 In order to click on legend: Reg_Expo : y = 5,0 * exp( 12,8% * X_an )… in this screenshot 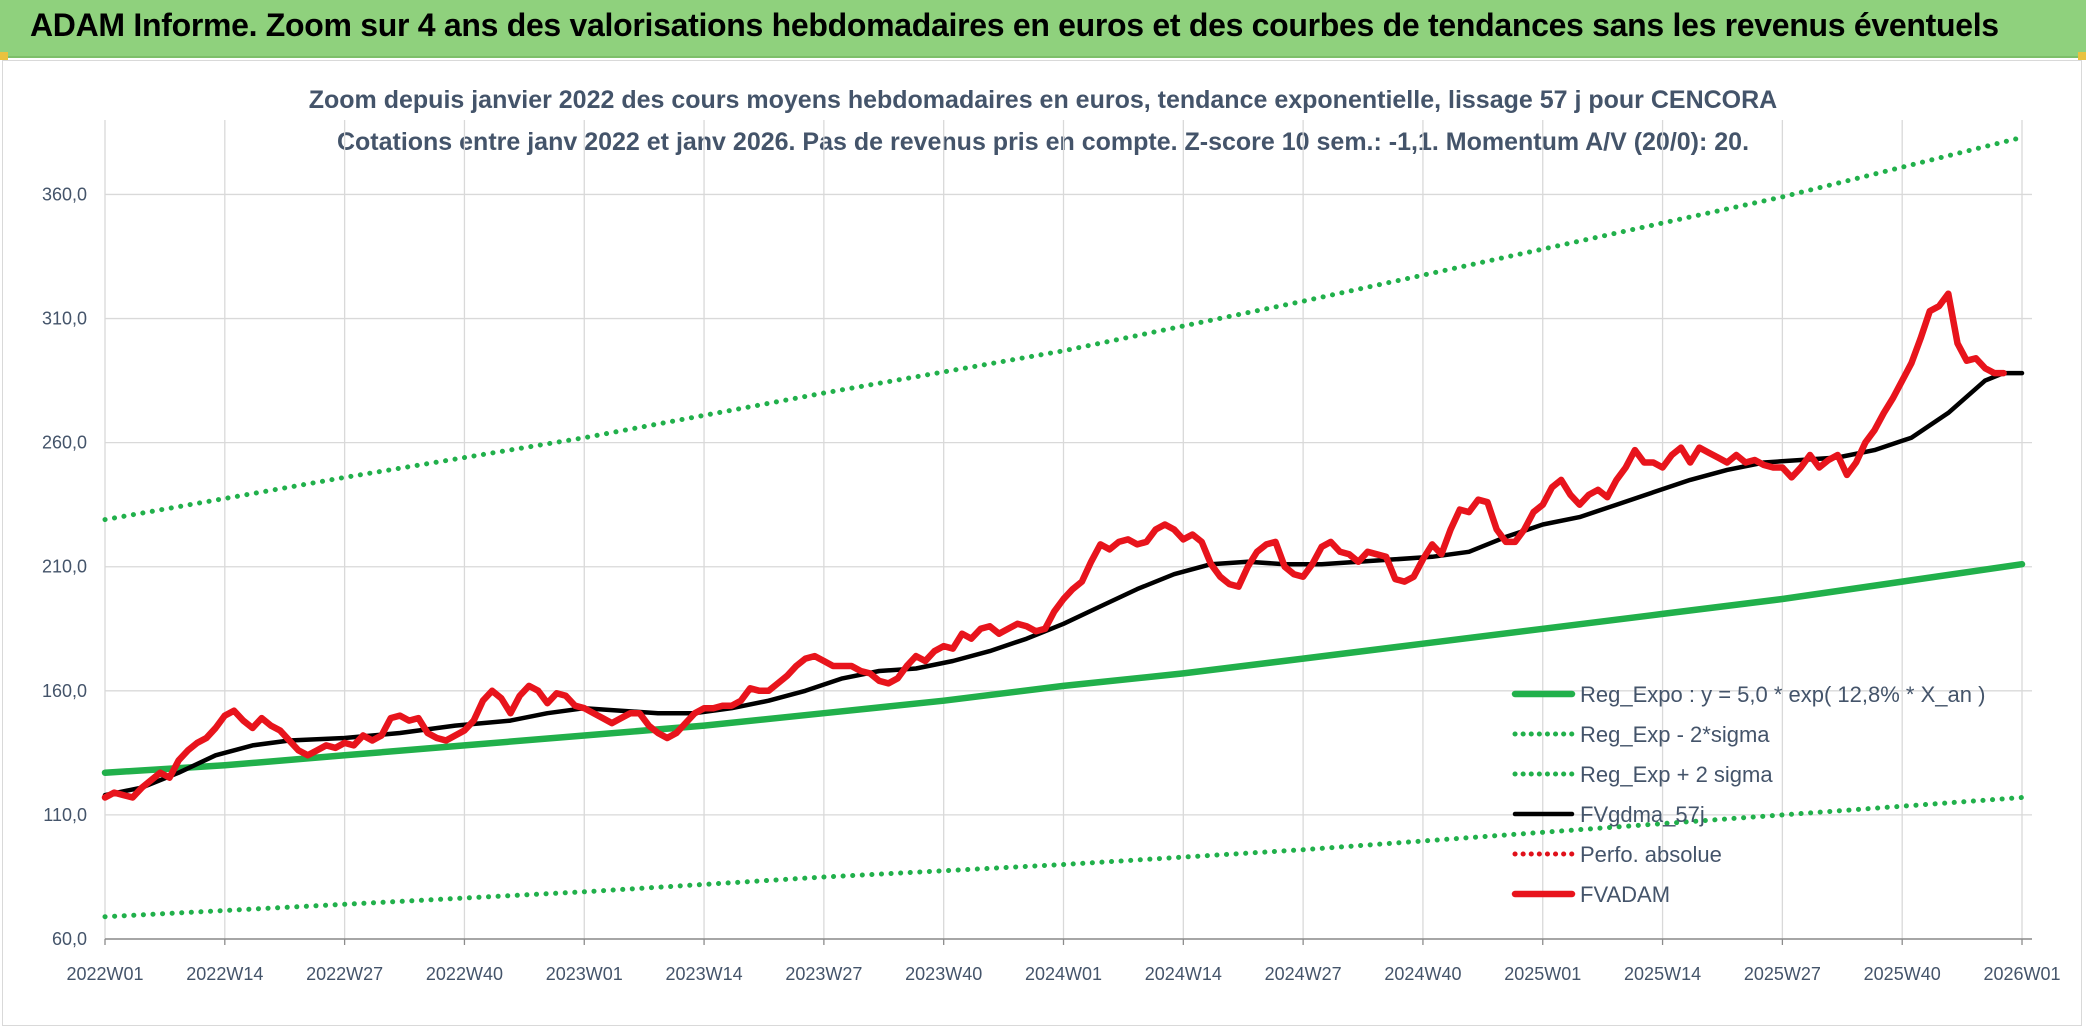, I will do `click(1748, 794)`.